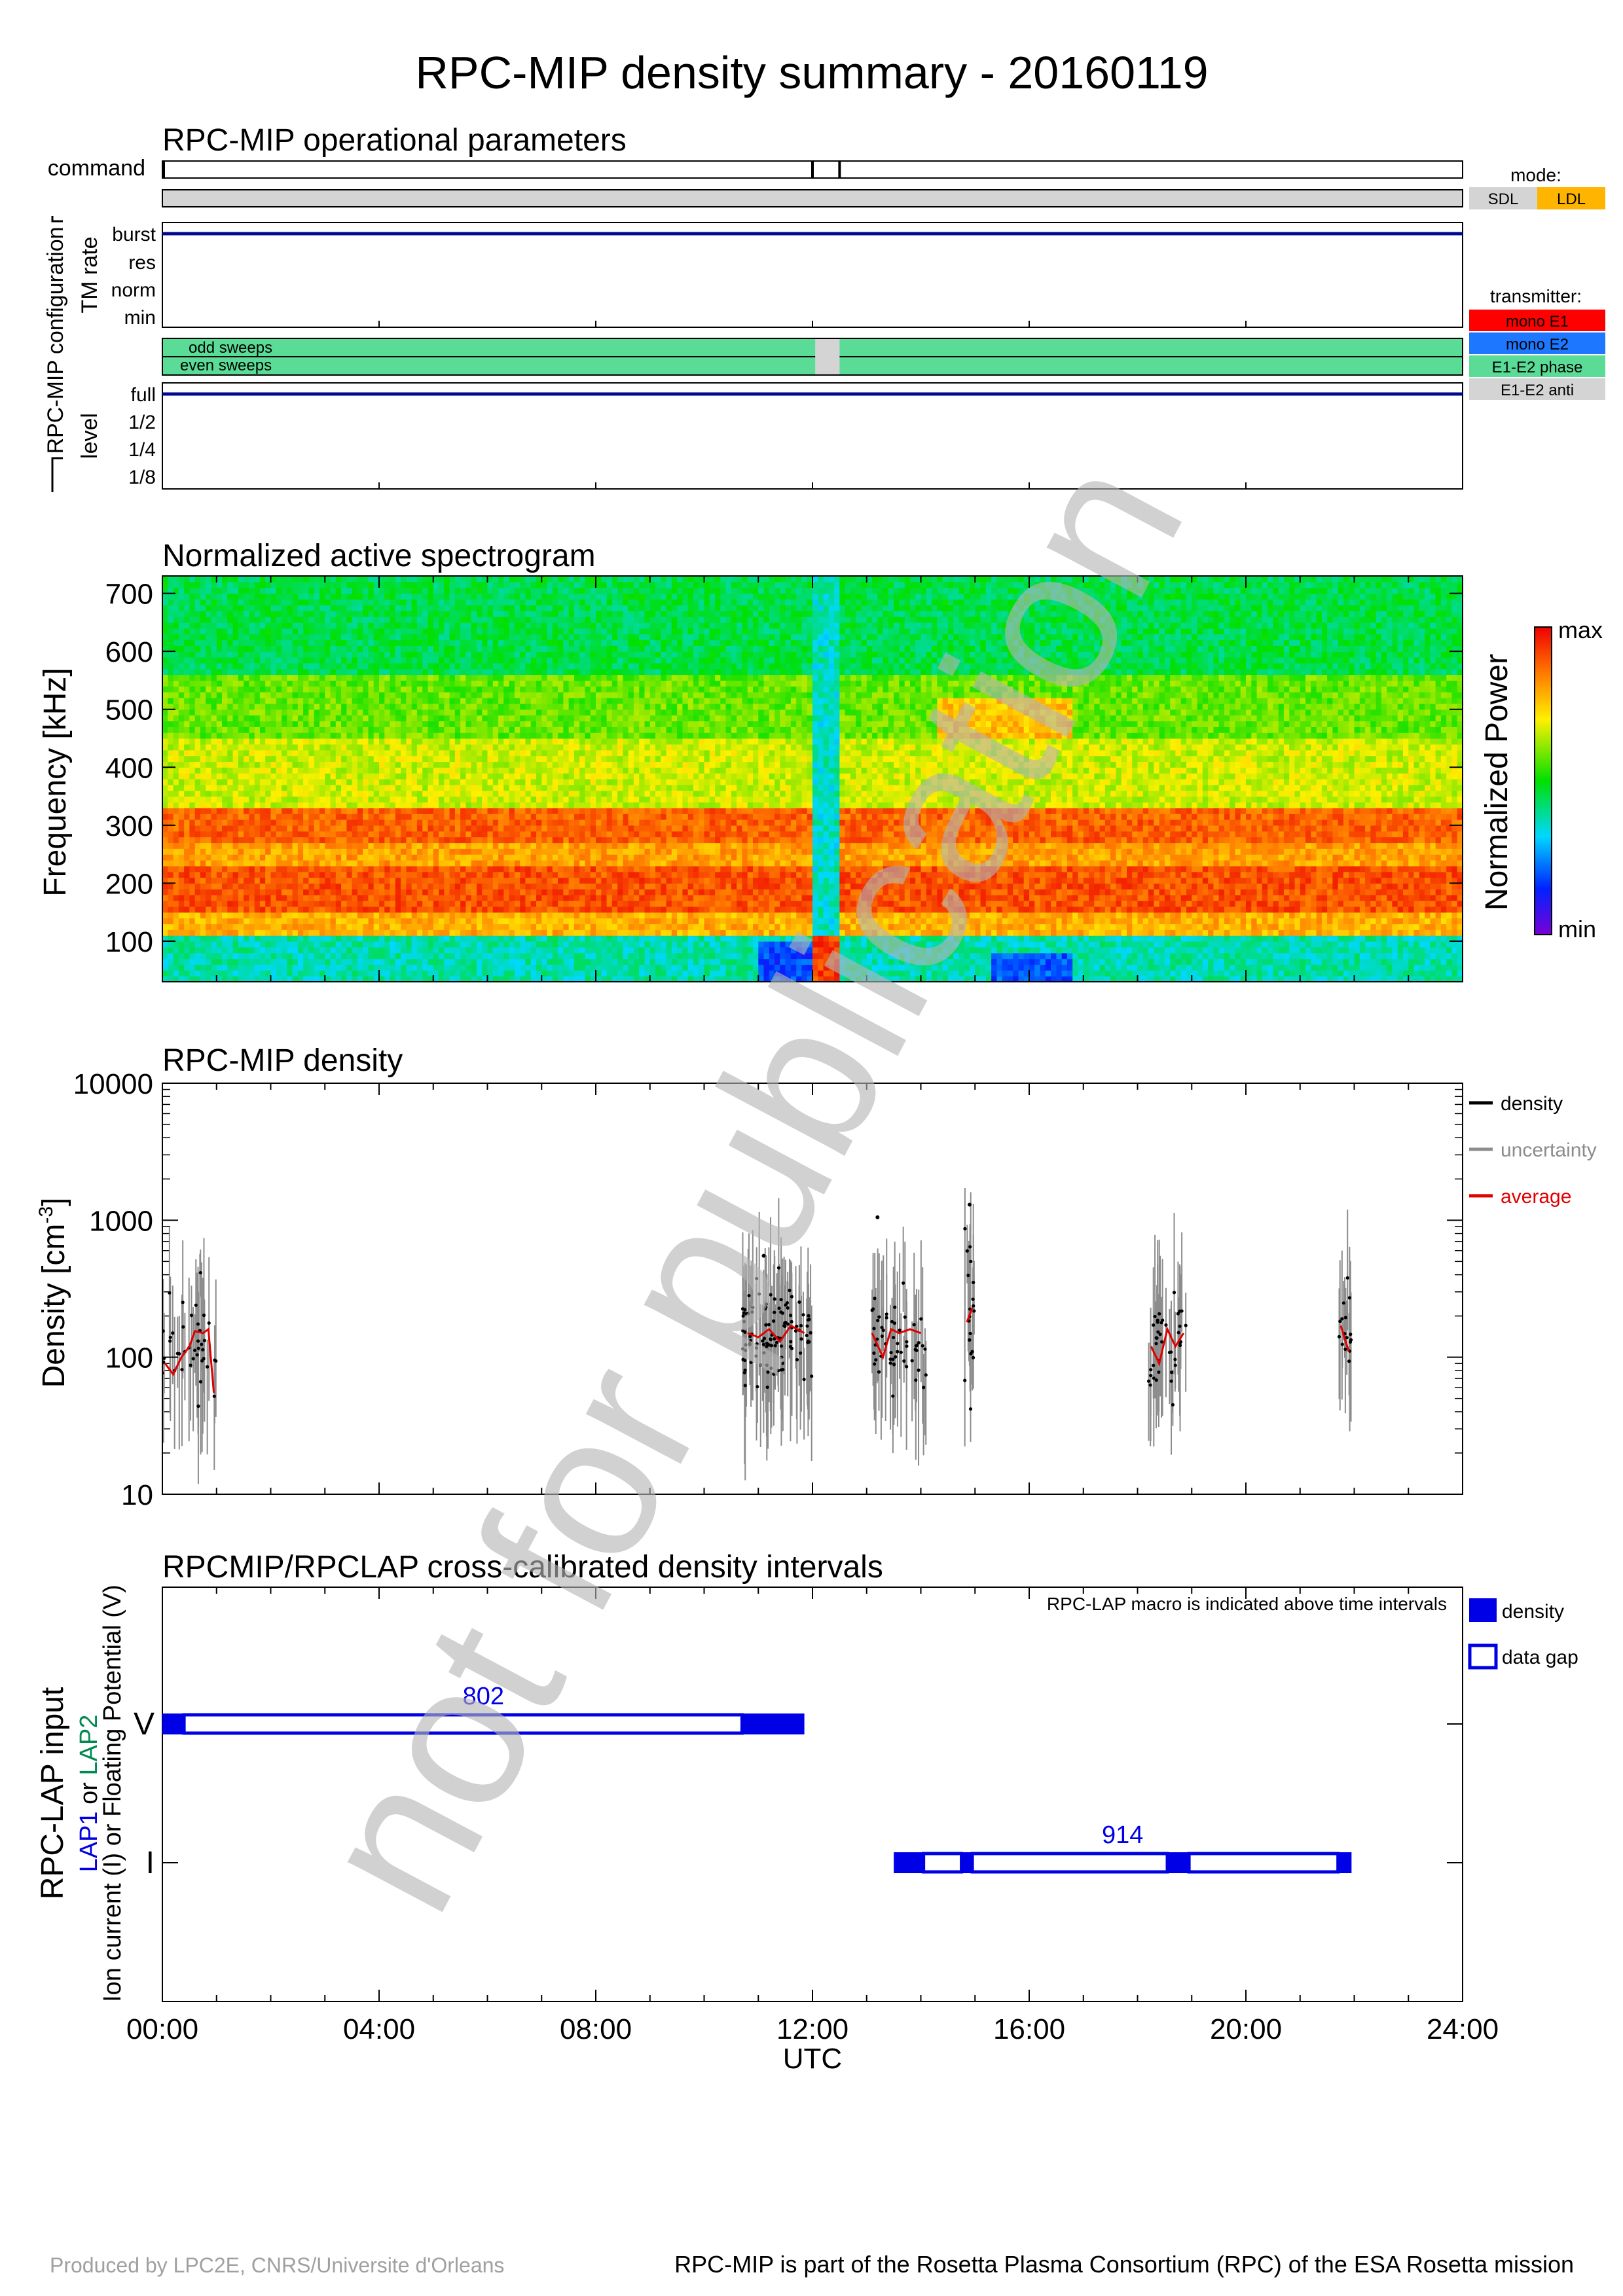  Describe the element at coordinates (812, 436) in the screenshot. I see `level-box` at that location.